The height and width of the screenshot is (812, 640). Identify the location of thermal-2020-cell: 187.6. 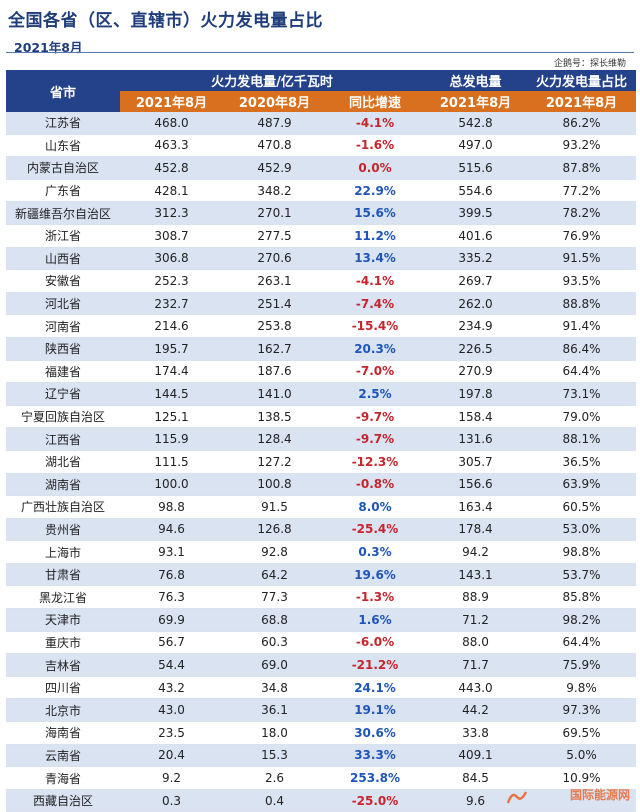
(274, 372).